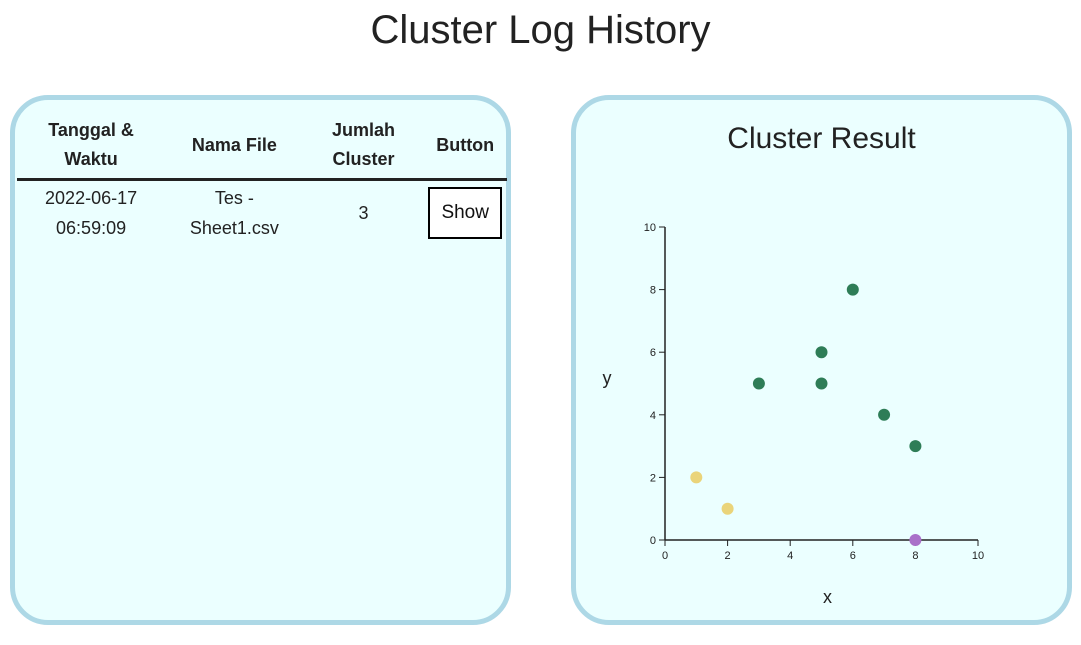 Image resolution: width=1081 pixels, height=645 pixels. Describe the element at coordinates (790, 556) in the screenshot. I see `x-tick-label: 4` at that location.